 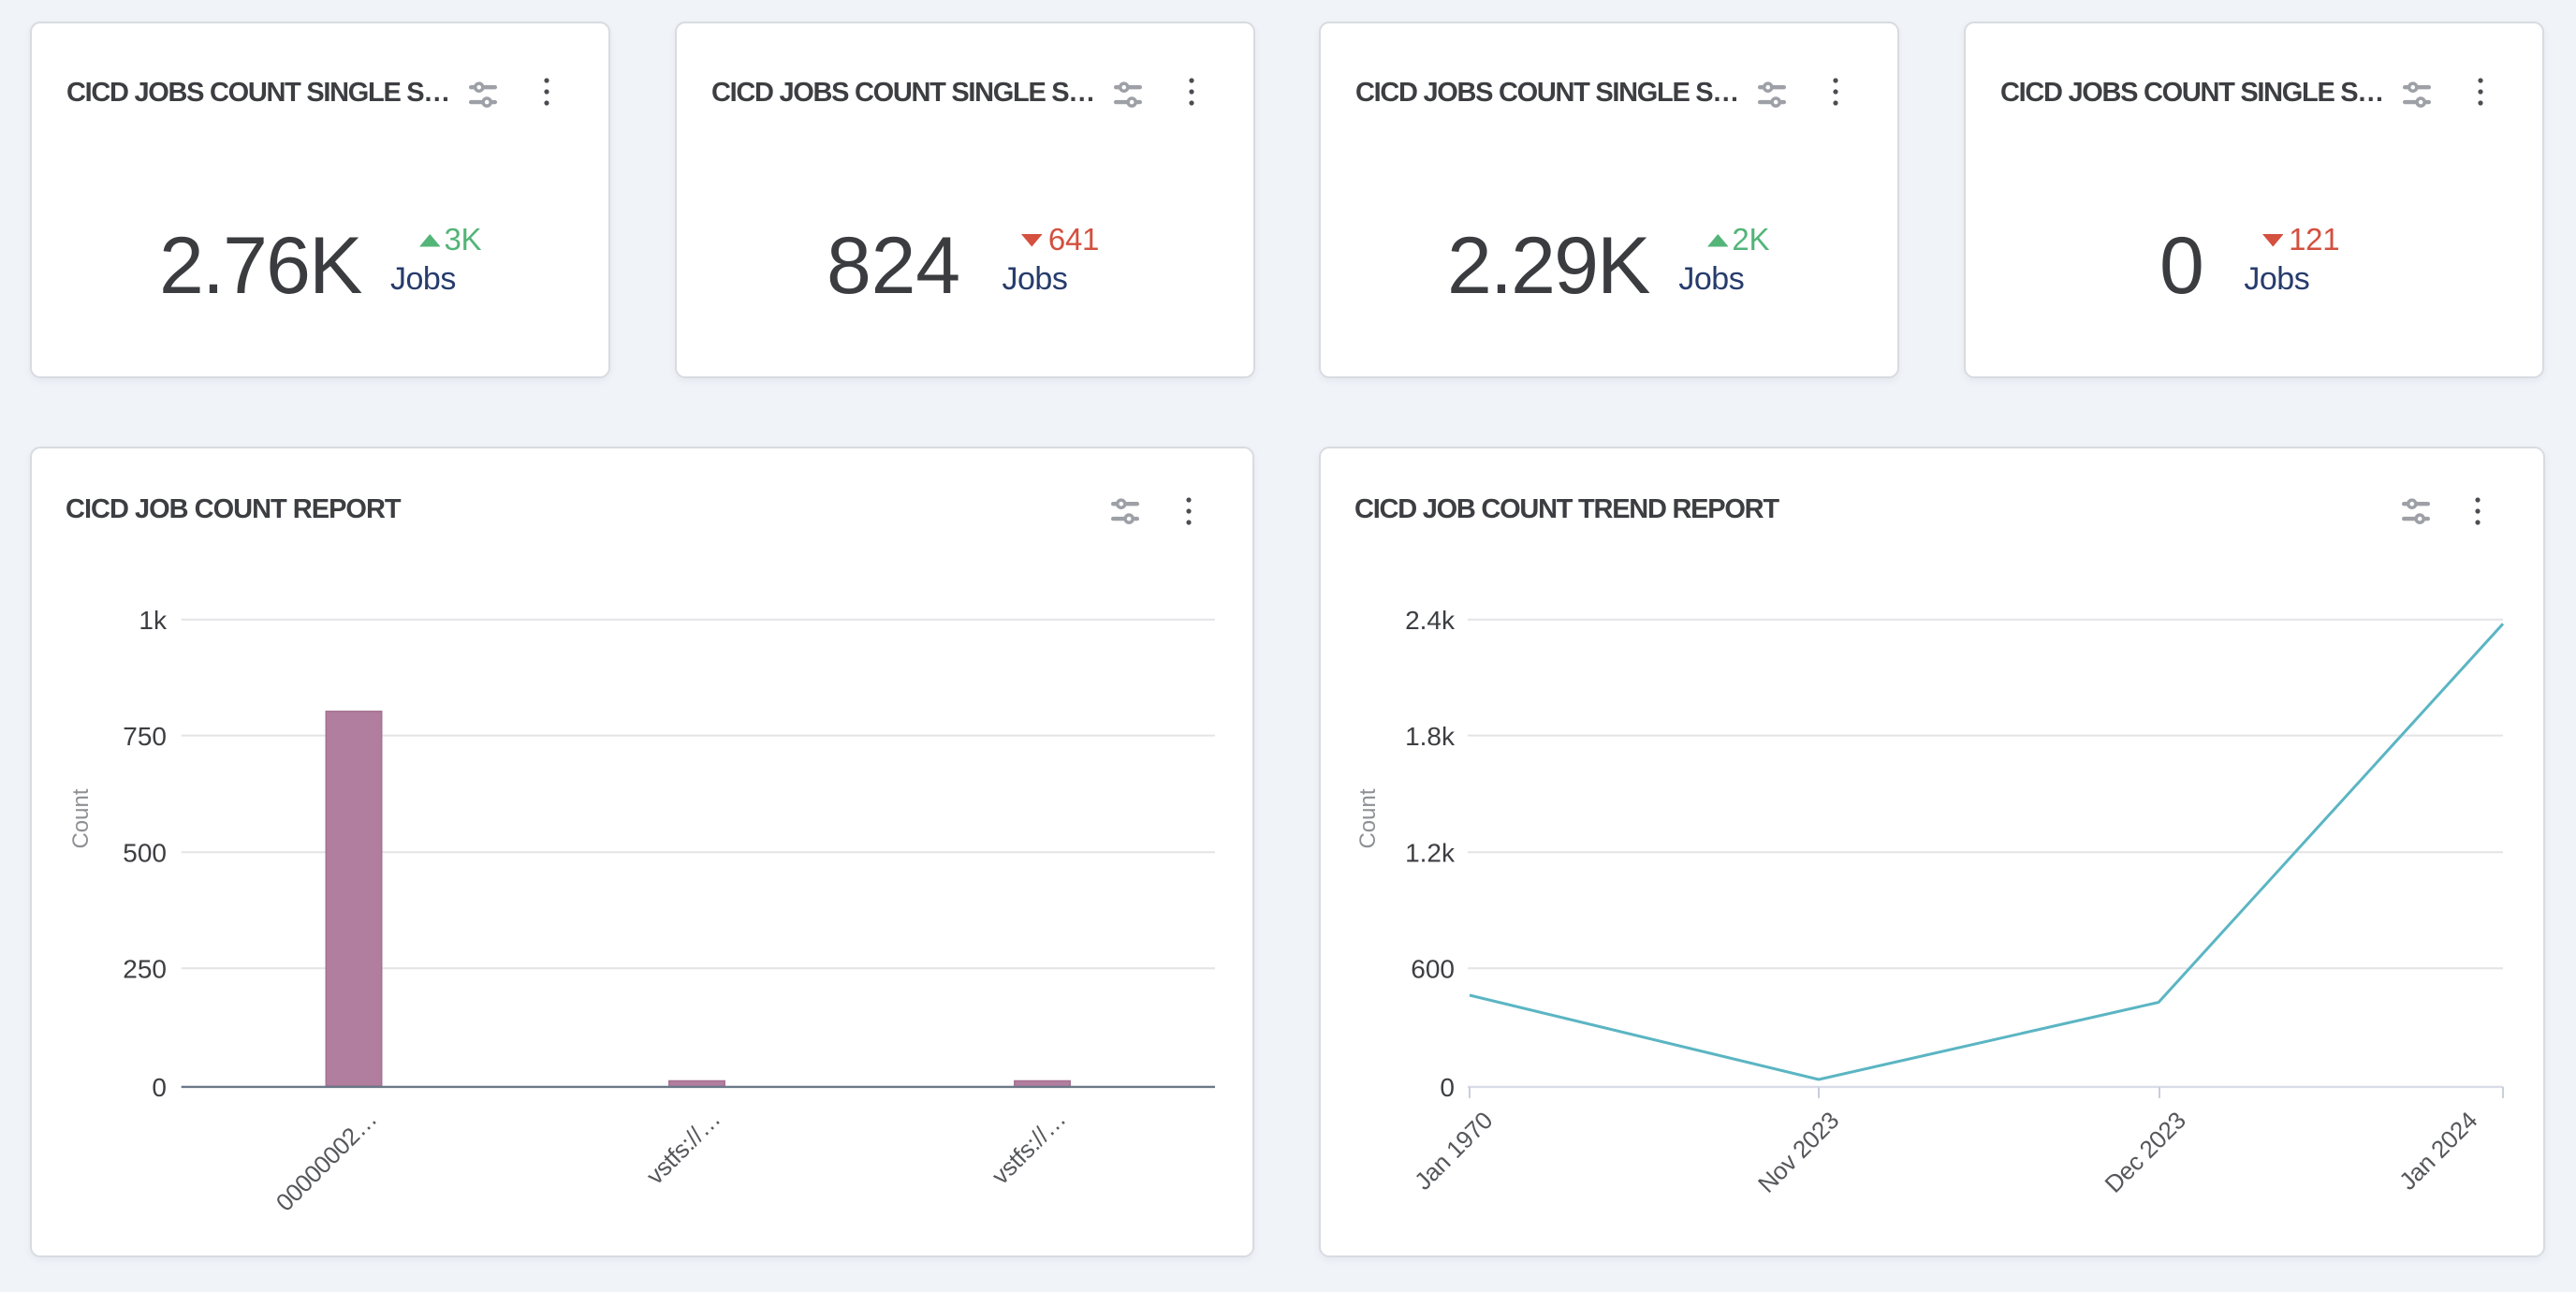 I want to click on svg-text: 1k, so click(x=153, y=620).